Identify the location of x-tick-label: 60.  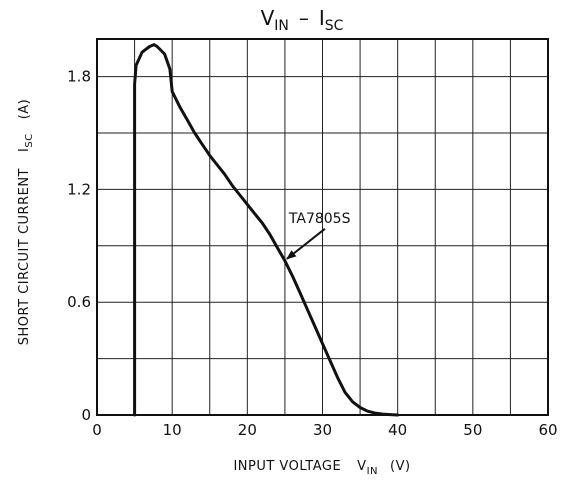
(547, 430).